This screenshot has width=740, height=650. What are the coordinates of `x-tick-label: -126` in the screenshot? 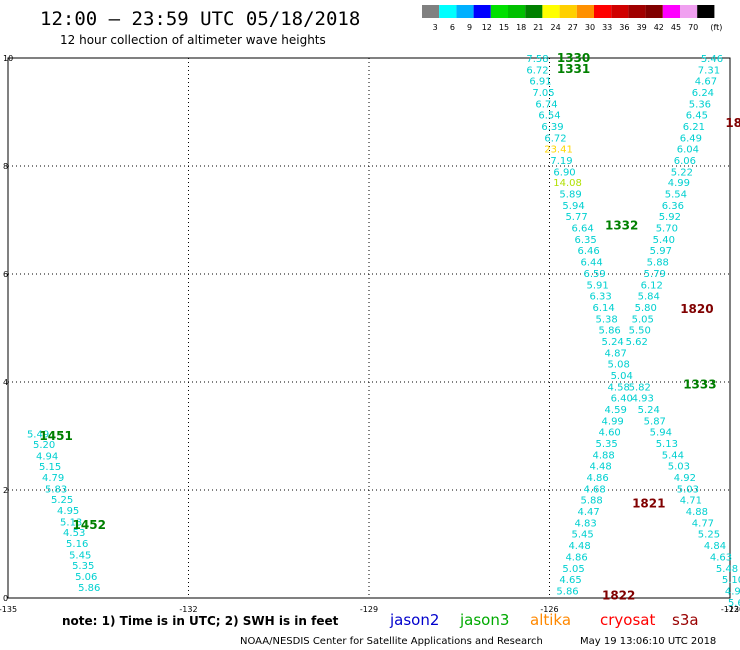 It's located at (549, 609).